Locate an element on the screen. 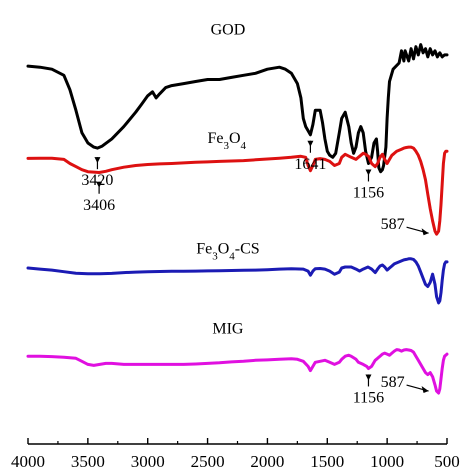 The height and width of the screenshot is (474, 474). series-label-1: Fe3O4 is located at coordinates (226, 141).